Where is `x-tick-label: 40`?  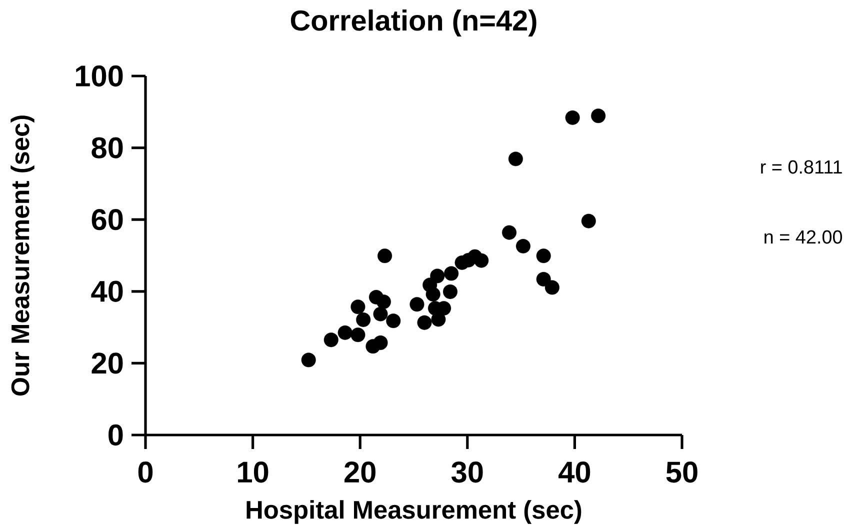
x-tick-label: 40 is located at coordinates (574, 472).